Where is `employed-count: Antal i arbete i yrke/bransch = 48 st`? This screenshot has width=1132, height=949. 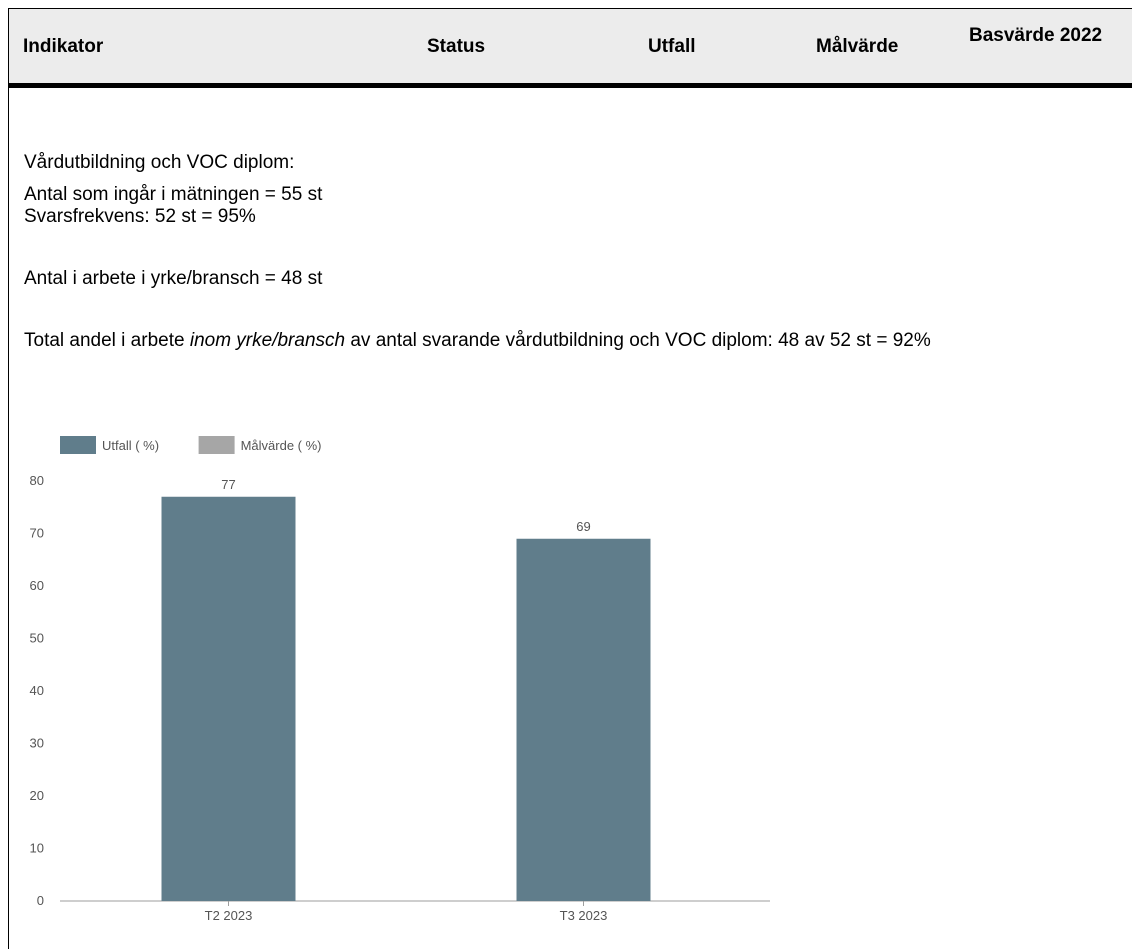
employed-count: Antal i arbete i yrke/bransch = 48 st is located at coordinates (173, 278).